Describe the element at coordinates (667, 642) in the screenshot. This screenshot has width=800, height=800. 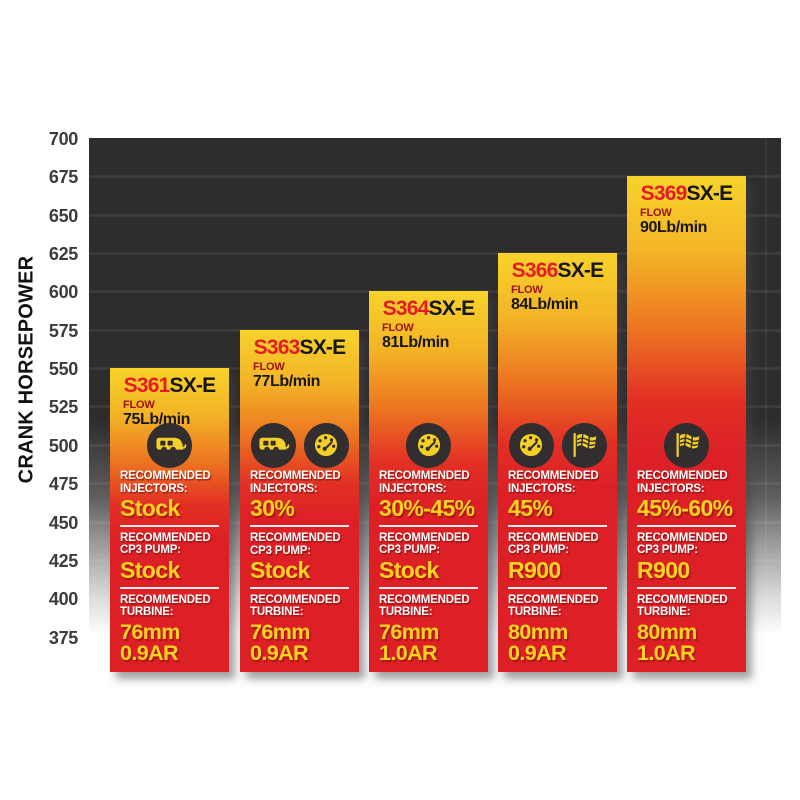
I see `section-value: 80mm 1.0AR` at that location.